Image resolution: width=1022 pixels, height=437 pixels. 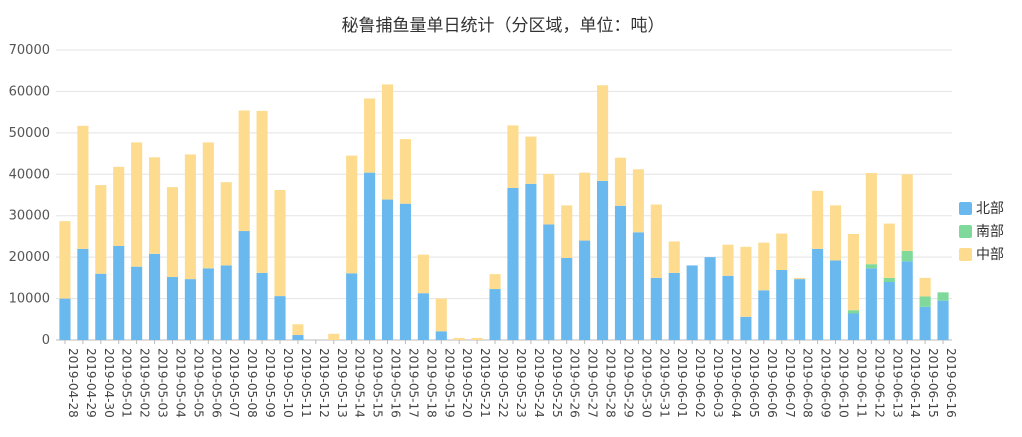 What do you see at coordinates (29, 299) in the screenshot?
I see `y-tick-label: 10000` at bounding box center [29, 299].